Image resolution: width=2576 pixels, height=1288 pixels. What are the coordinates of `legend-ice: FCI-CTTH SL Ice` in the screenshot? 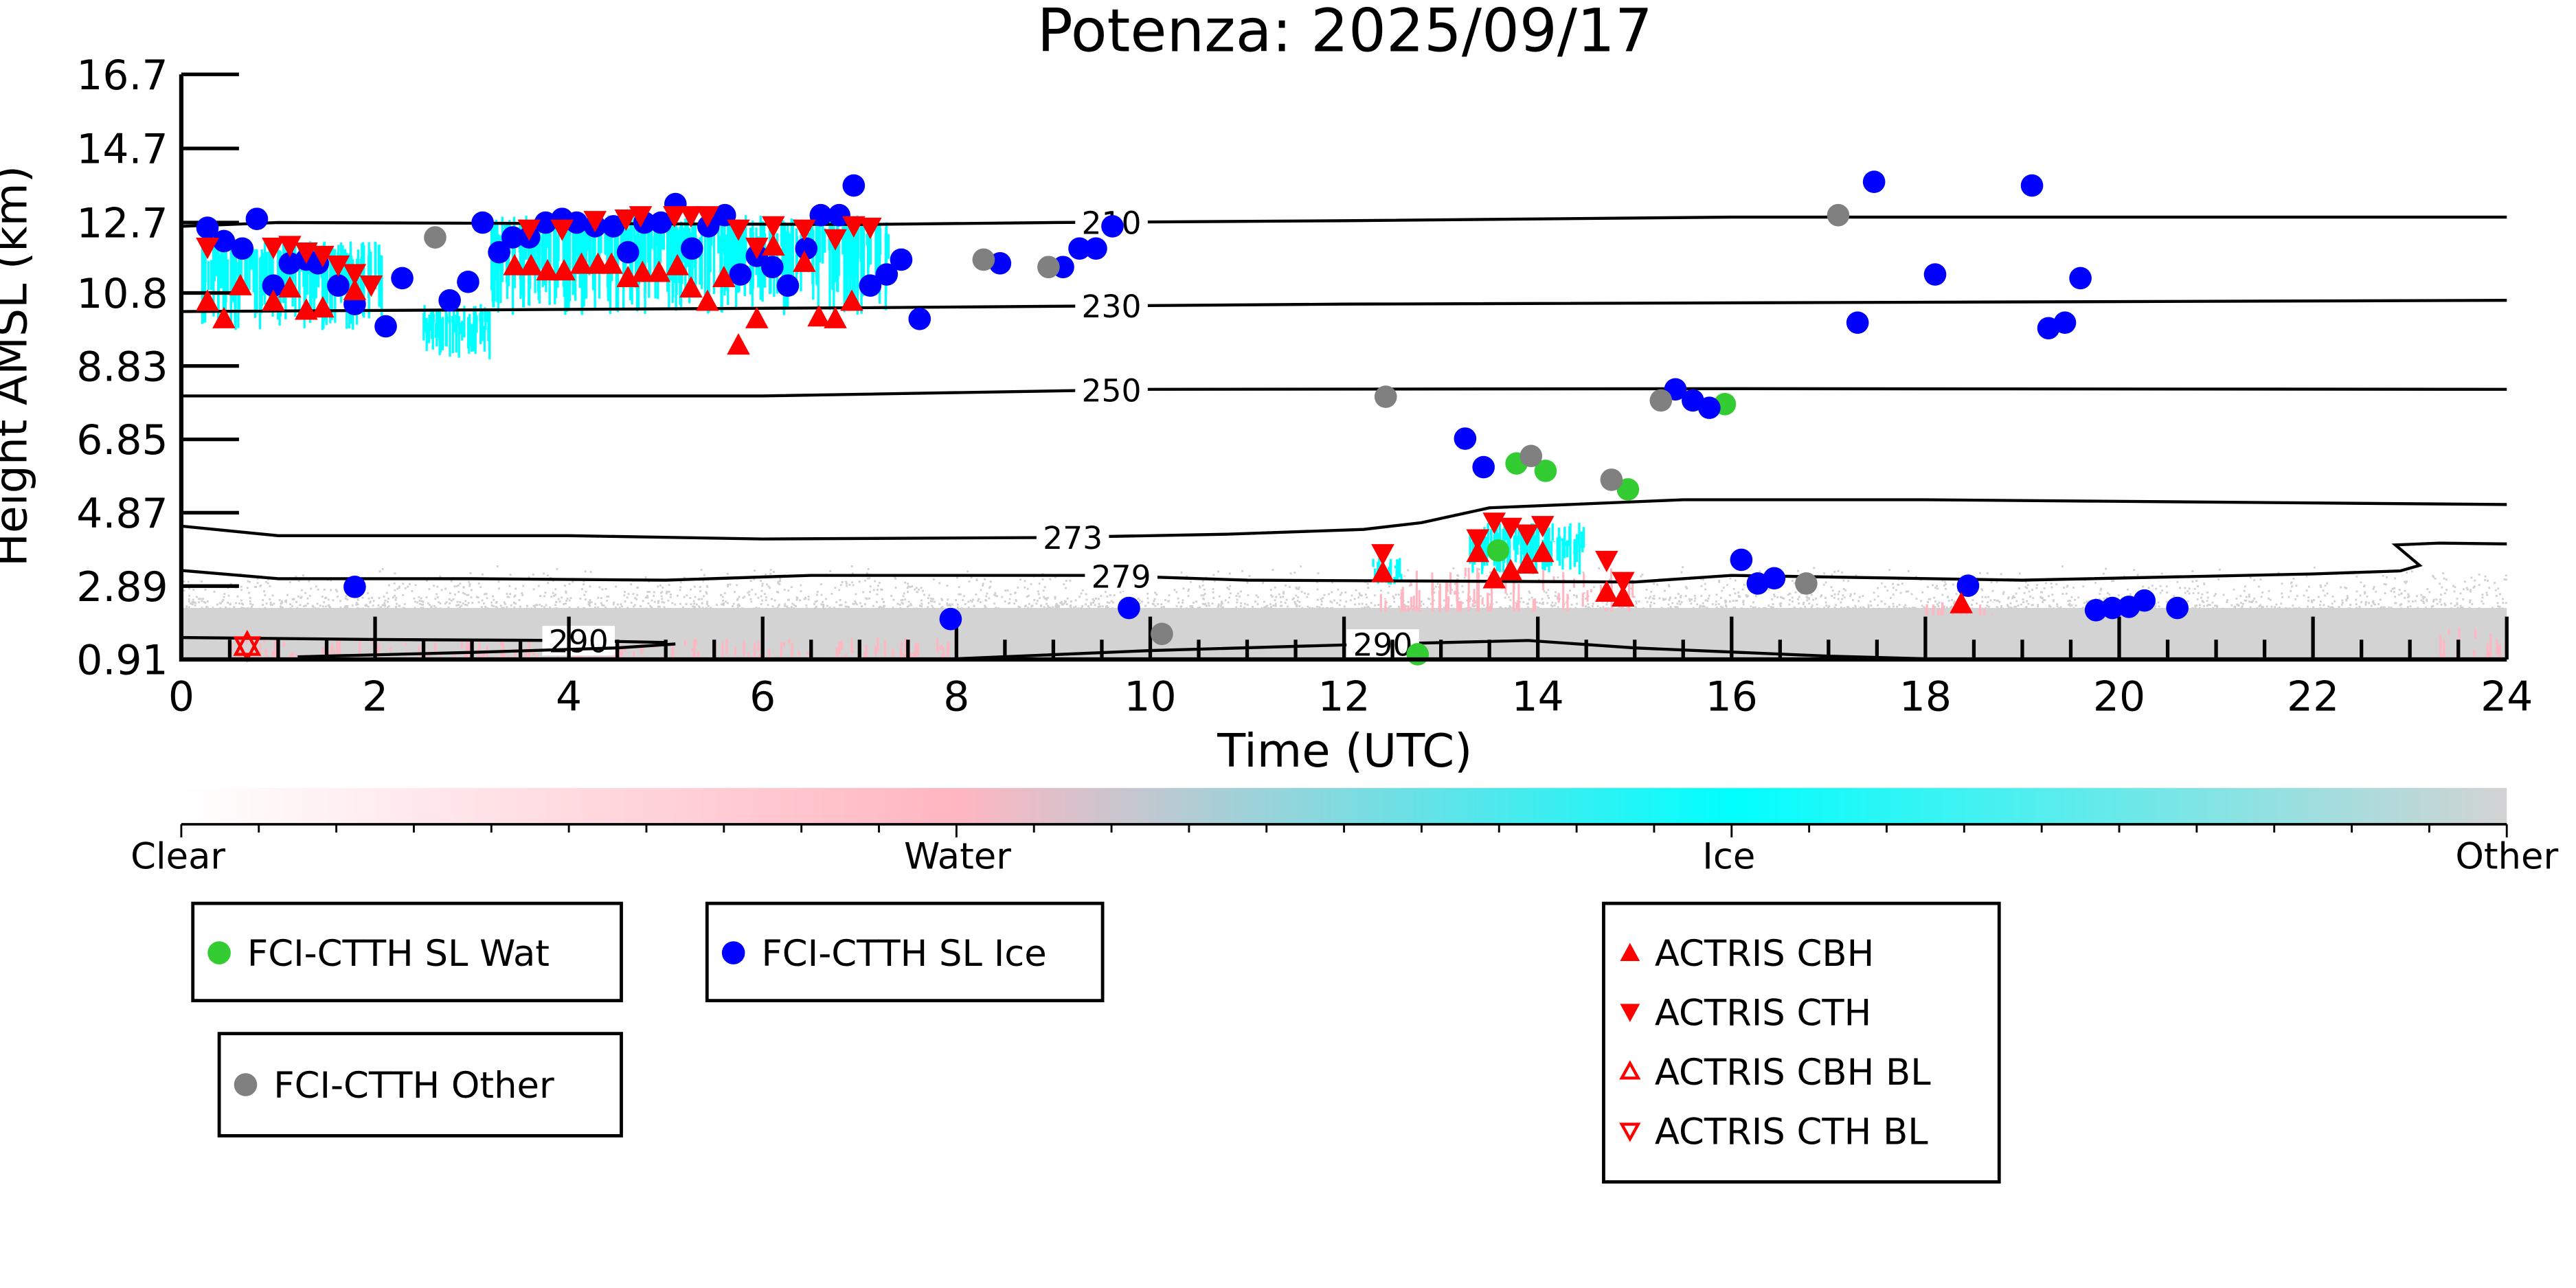 It's located at (905, 952).